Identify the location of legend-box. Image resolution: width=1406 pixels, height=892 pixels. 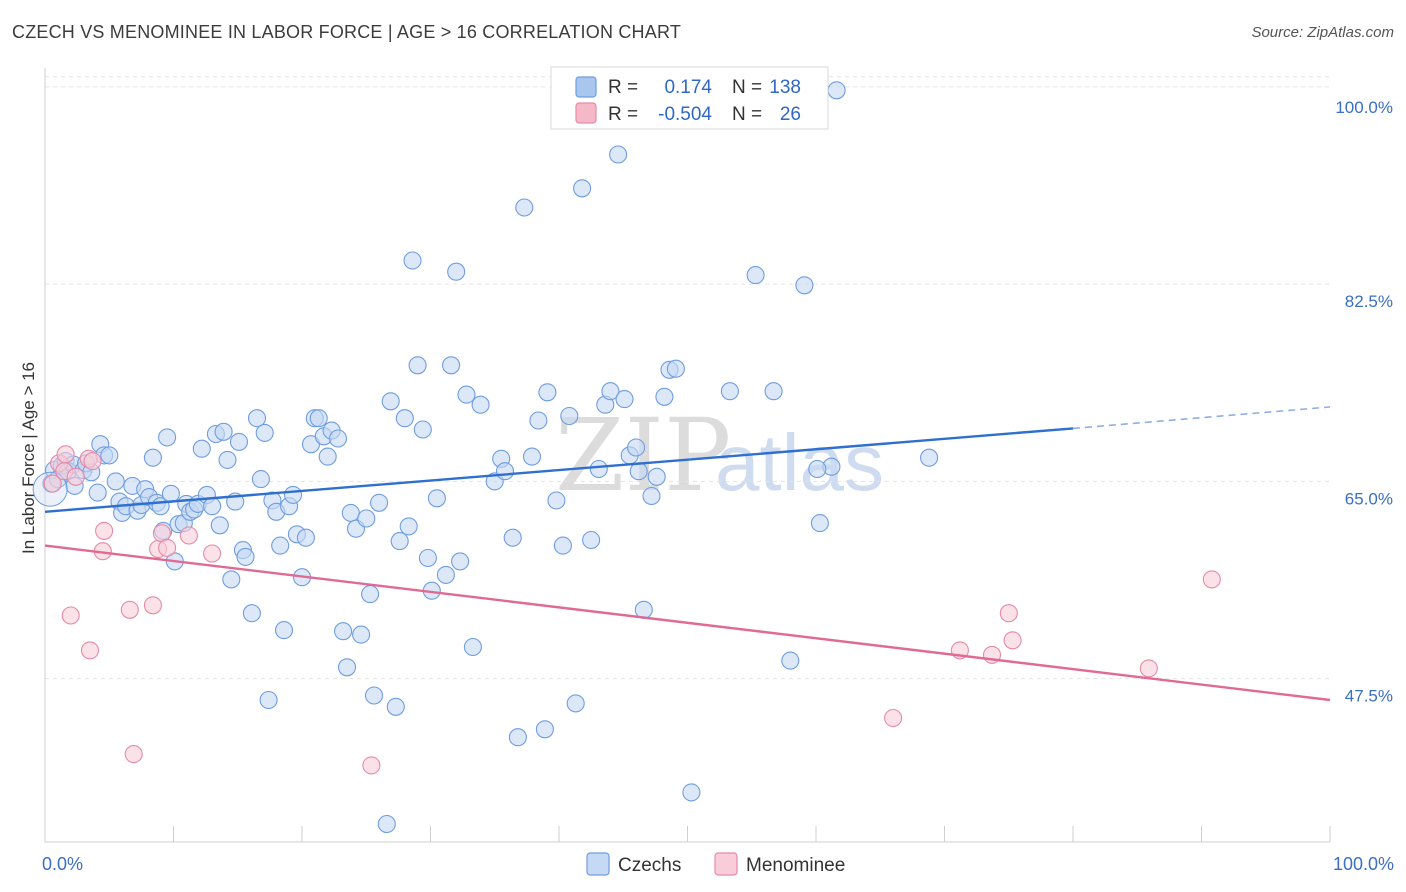
(689, 98).